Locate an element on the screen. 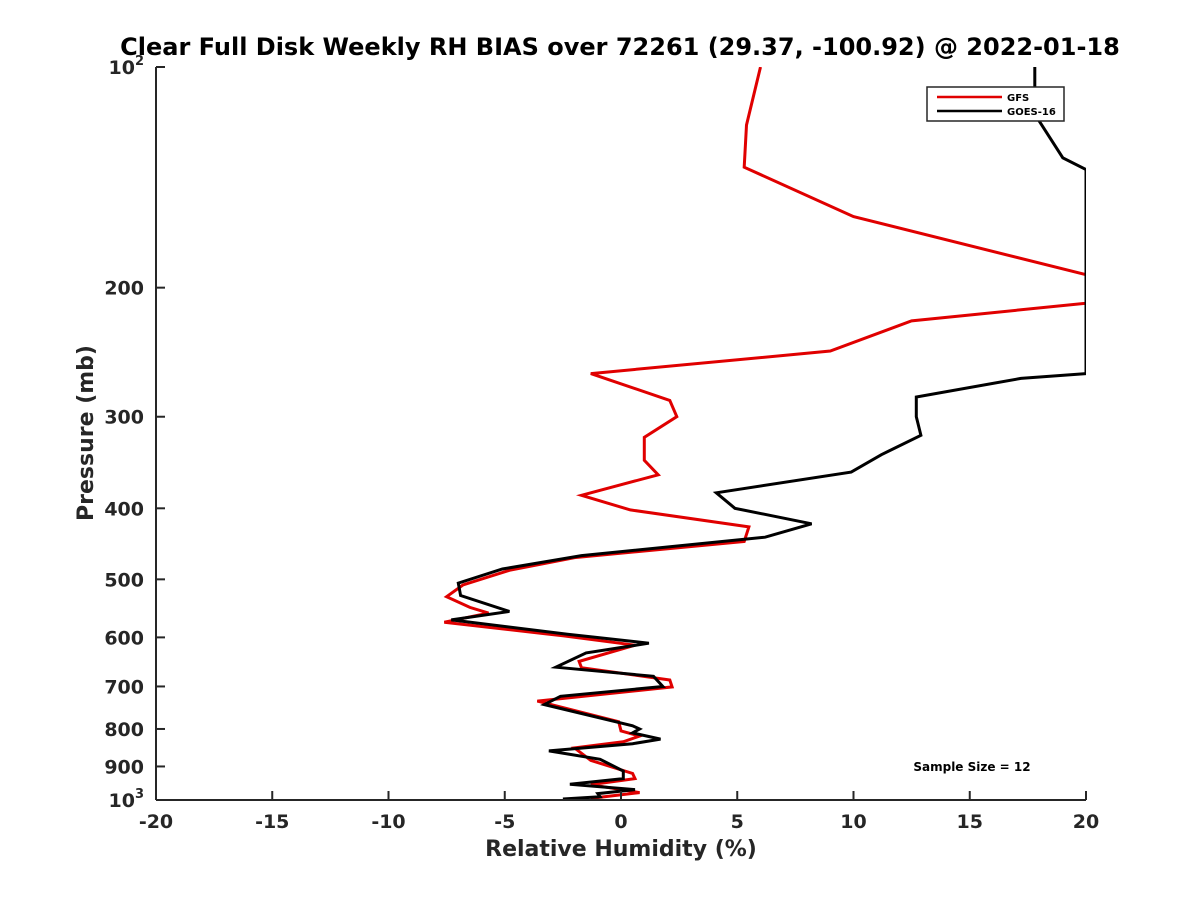 The height and width of the screenshot is (900, 1200). y-axis-ticks: 10² 200 300 400 500 600 700 800 900 10³ is located at coordinates (134, 433).